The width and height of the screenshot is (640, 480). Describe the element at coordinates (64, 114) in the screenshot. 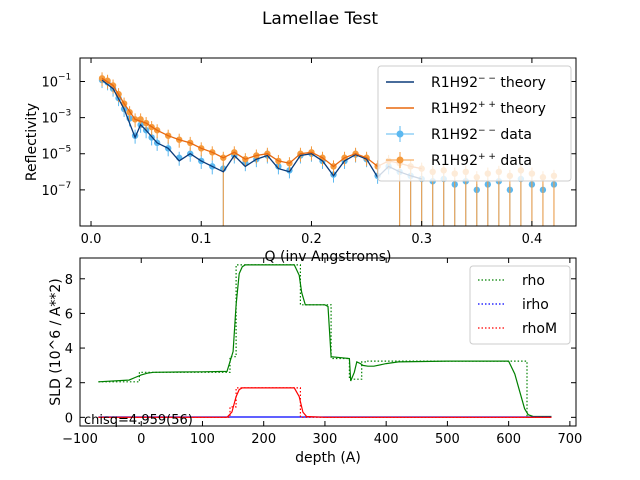

I see `top-y-tick-exponent: −3` at that location.